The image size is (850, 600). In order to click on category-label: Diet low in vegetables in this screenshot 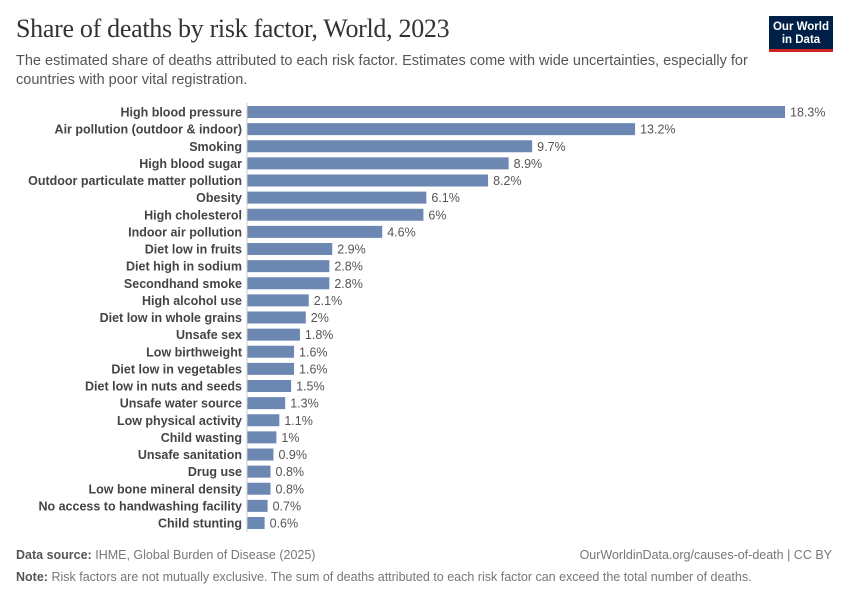, I will do `click(176, 369)`.